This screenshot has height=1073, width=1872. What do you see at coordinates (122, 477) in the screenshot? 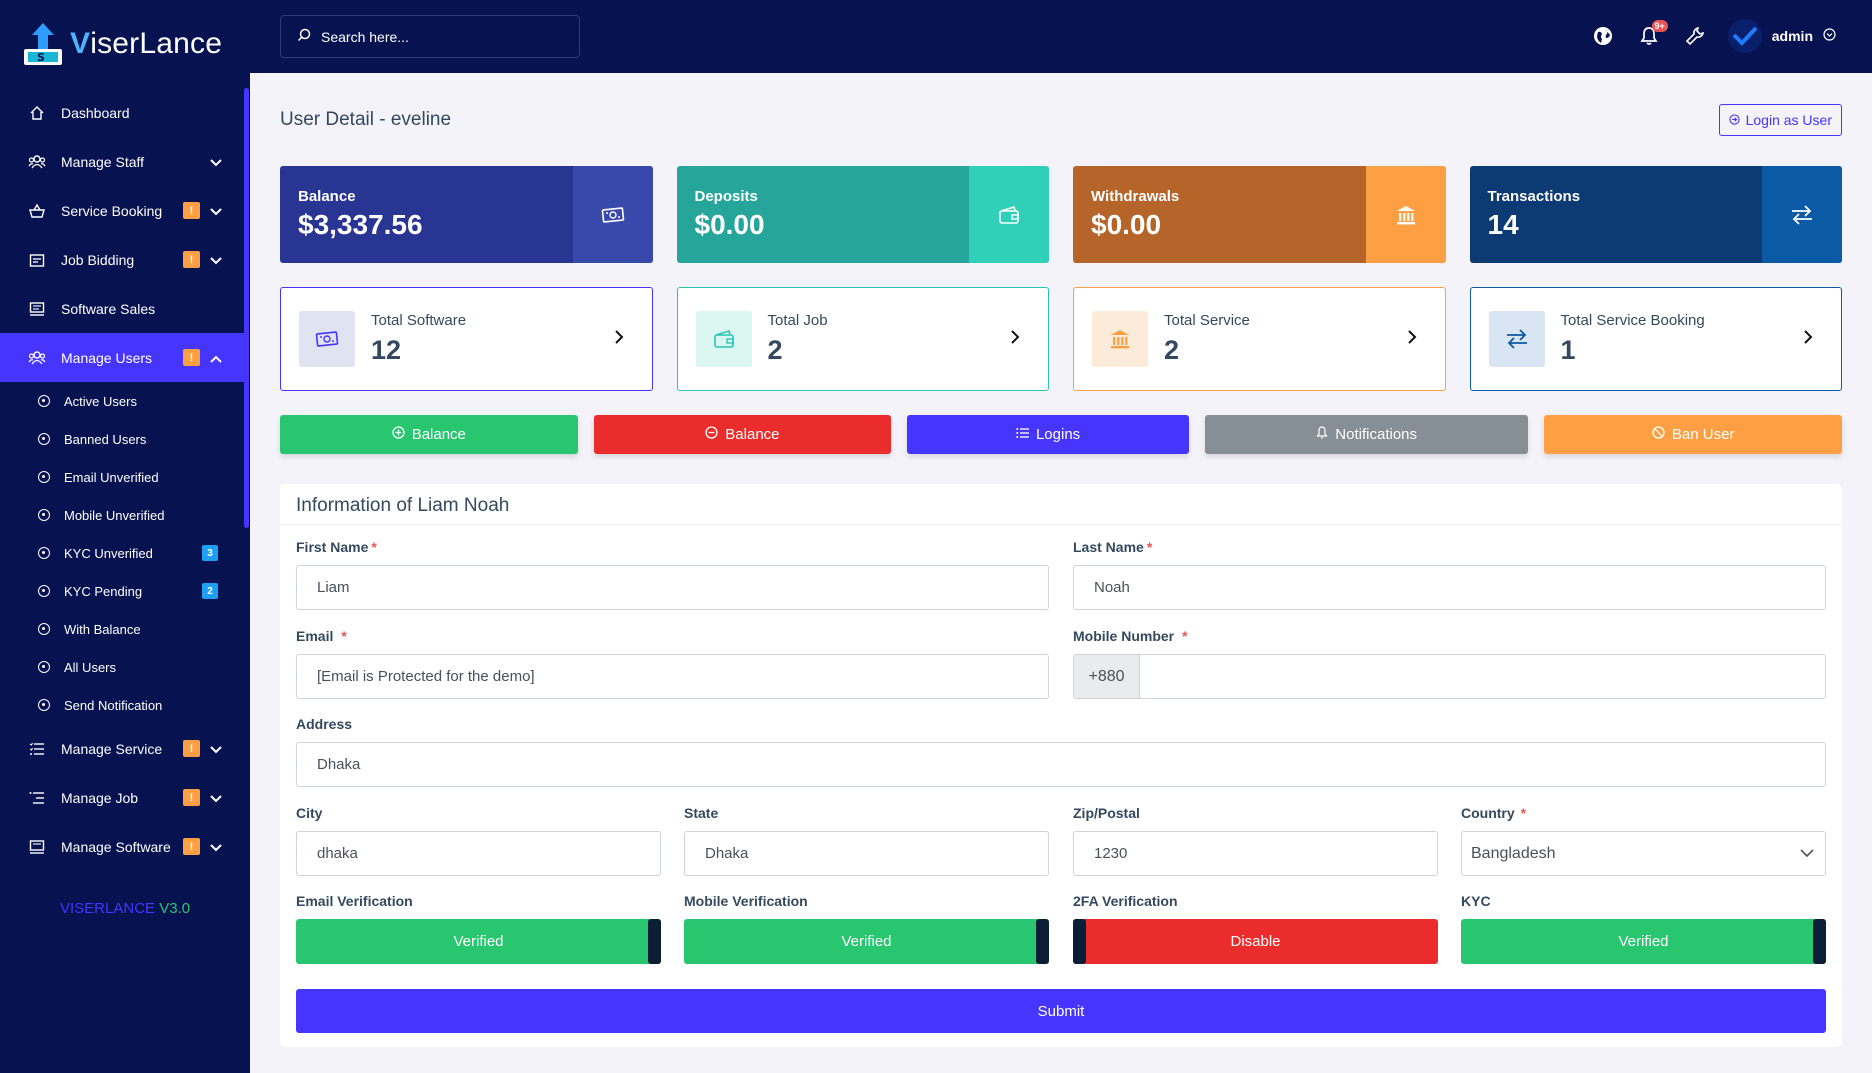
I see `sidebar-subitem-email-unverified: Email Unverified` at bounding box center [122, 477].